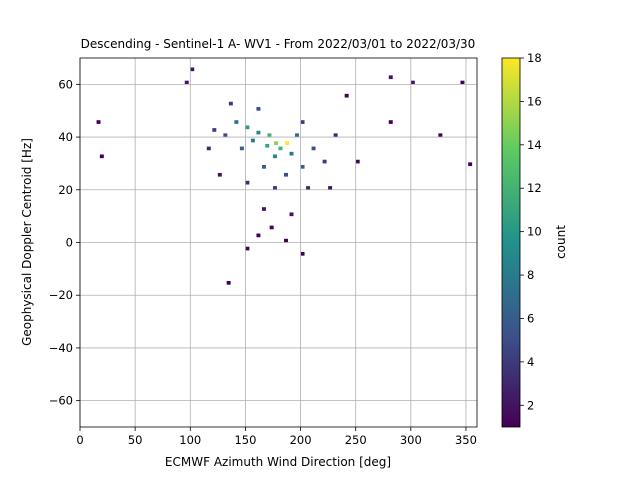  Describe the element at coordinates (534, 58) in the screenshot. I see `colorbar-tick-label: 18` at that location.